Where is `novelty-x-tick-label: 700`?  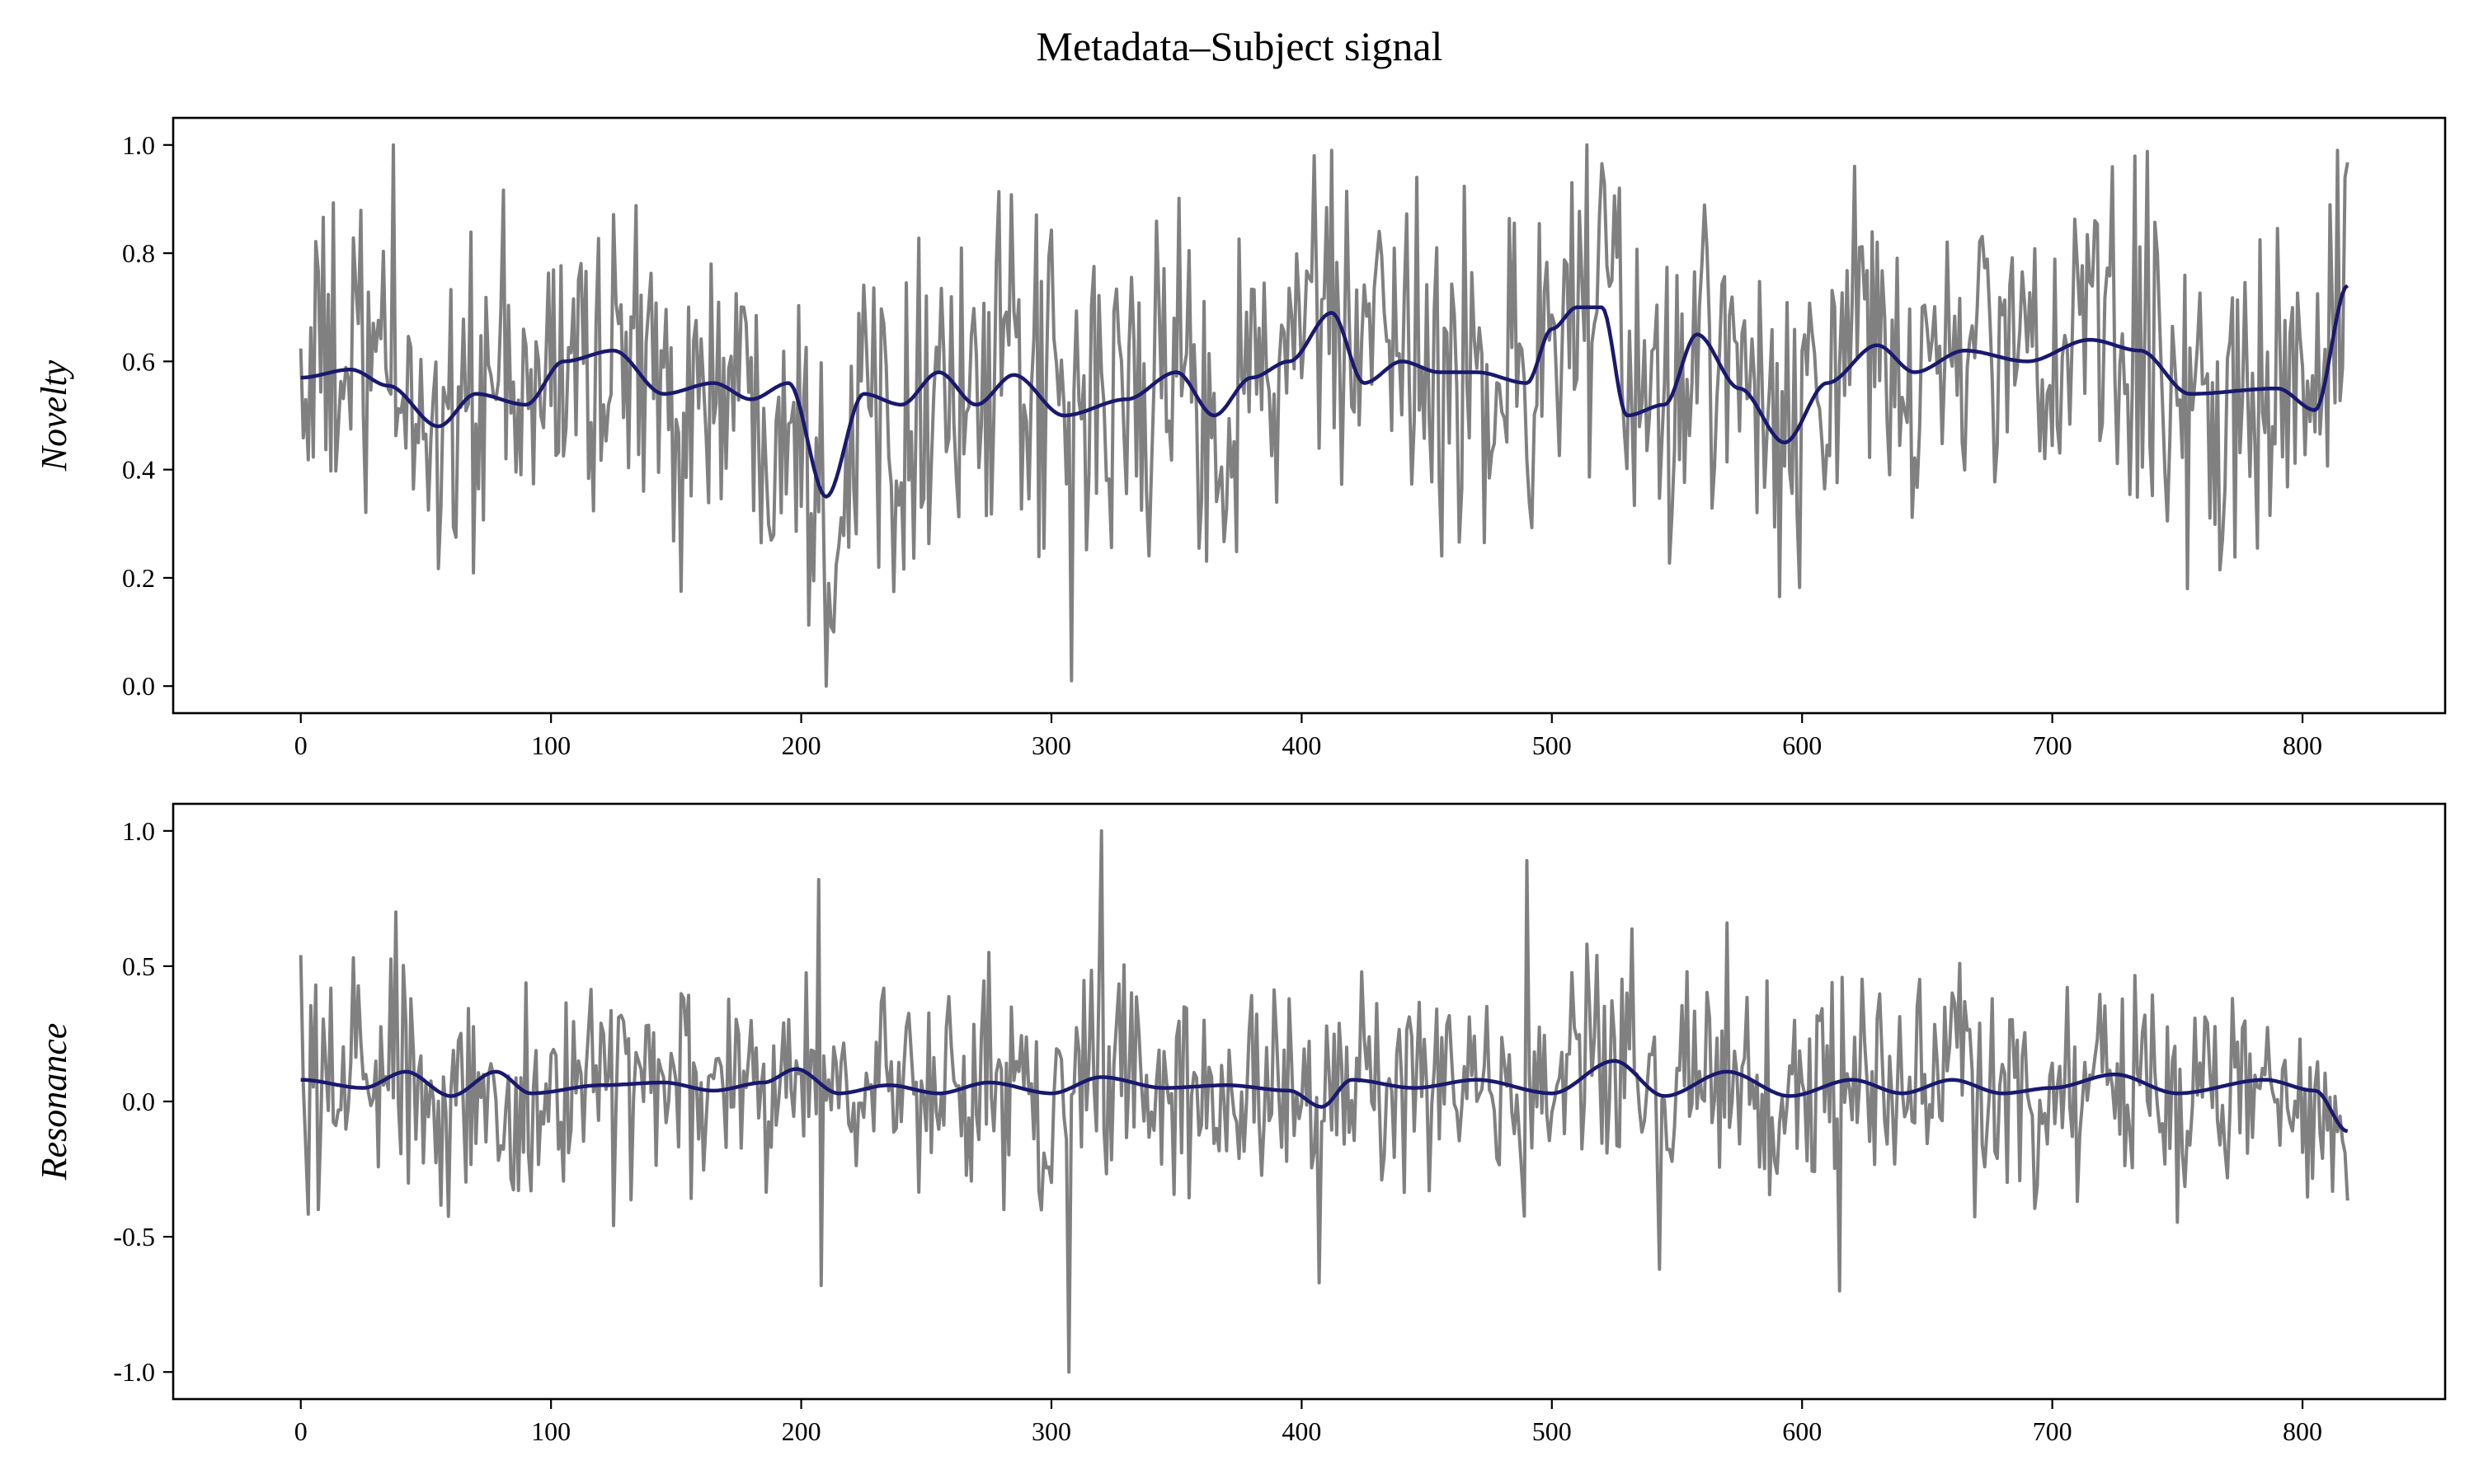 novelty-x-tick-label: 700 is located at coordinates (2052, 745).